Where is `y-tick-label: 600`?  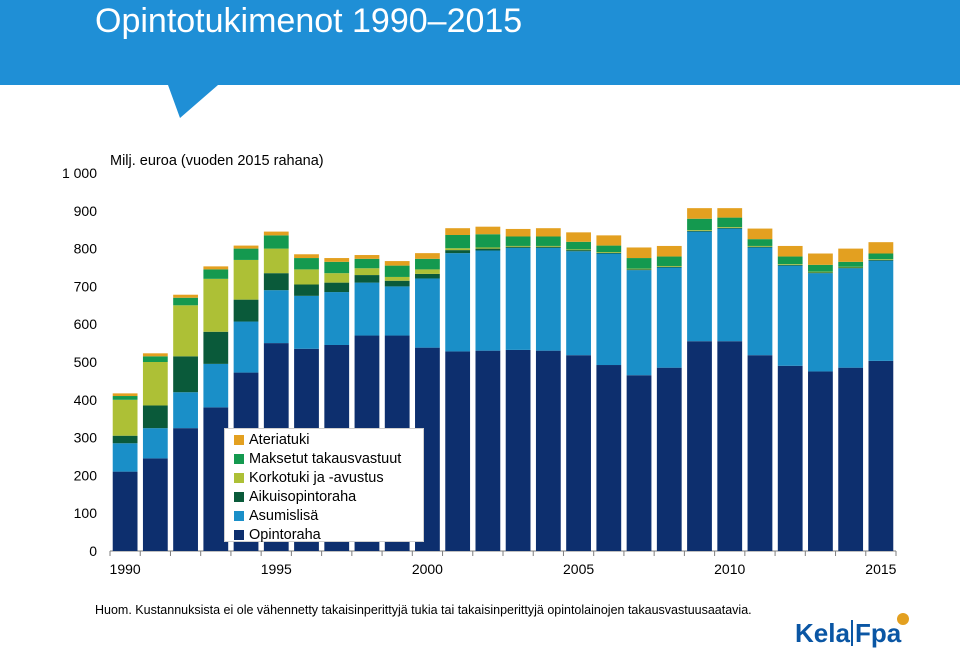 y-tick-label: 600 is located at coordinates (86, 324).